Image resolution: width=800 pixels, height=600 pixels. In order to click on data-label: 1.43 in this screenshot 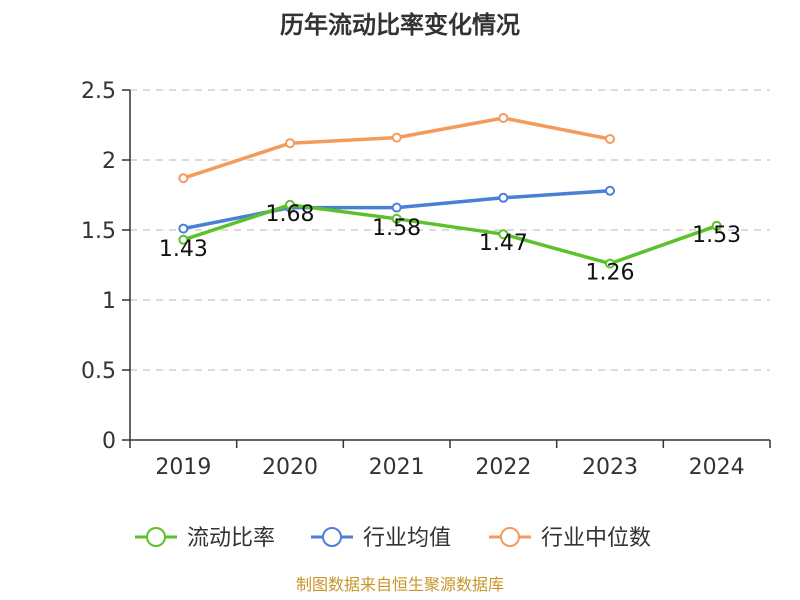, I will do `click(183, 249)`.